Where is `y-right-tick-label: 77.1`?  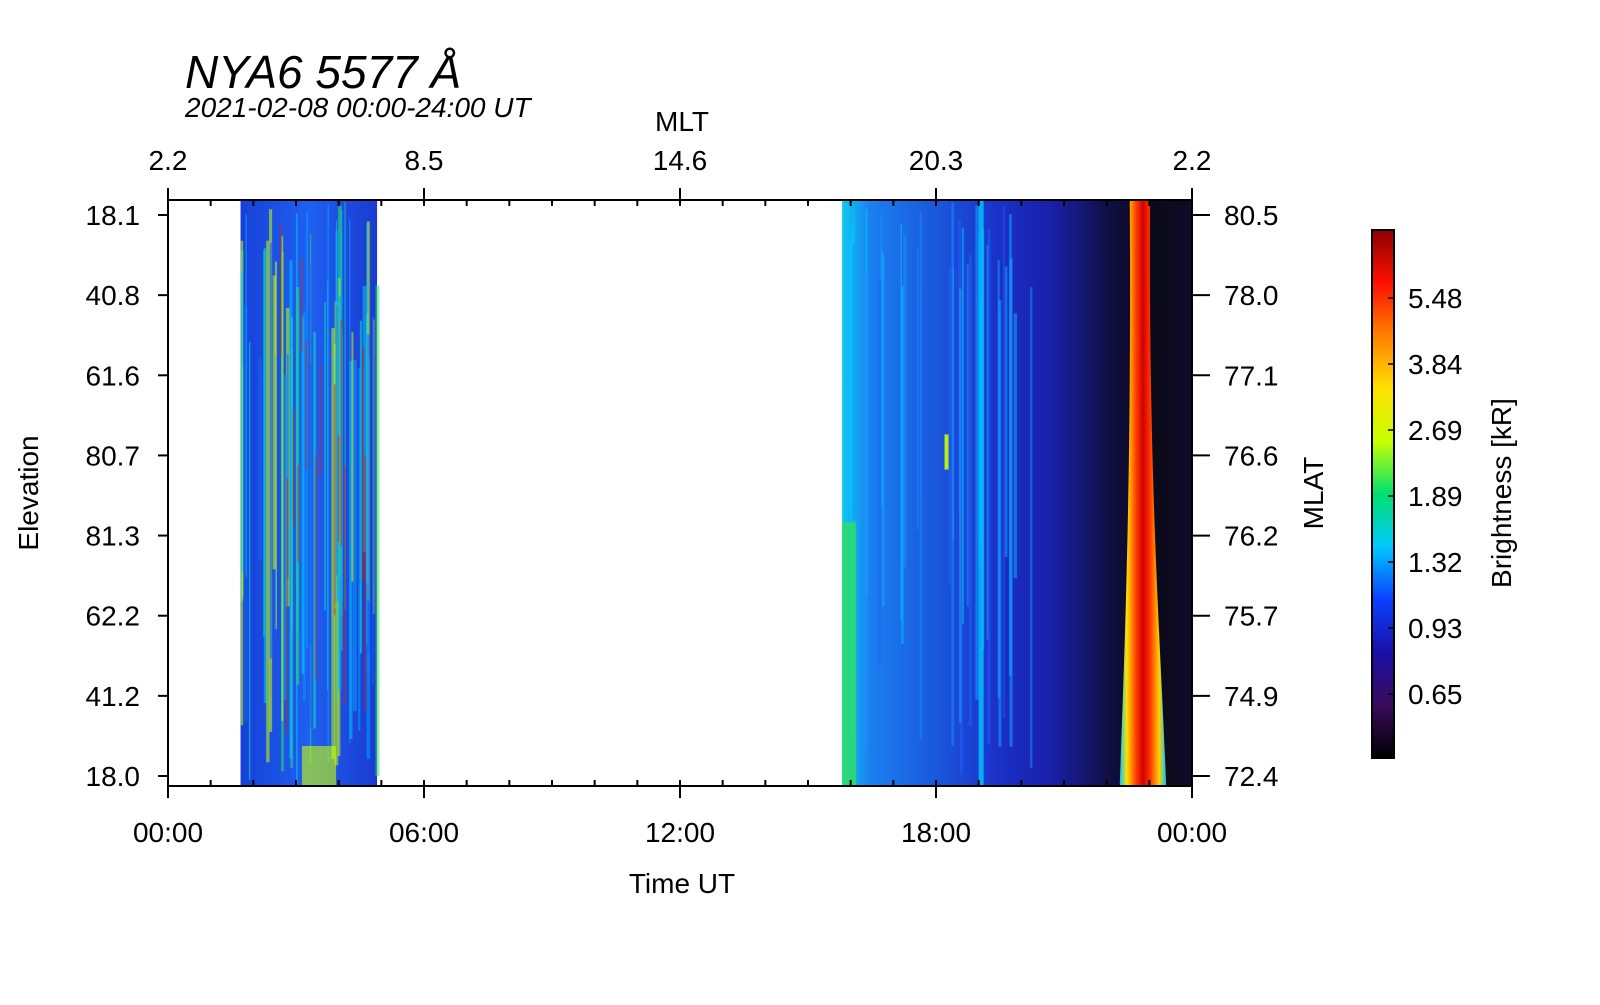 y-right-tick-label: 77.1 is located at coordinates (1251, 375).